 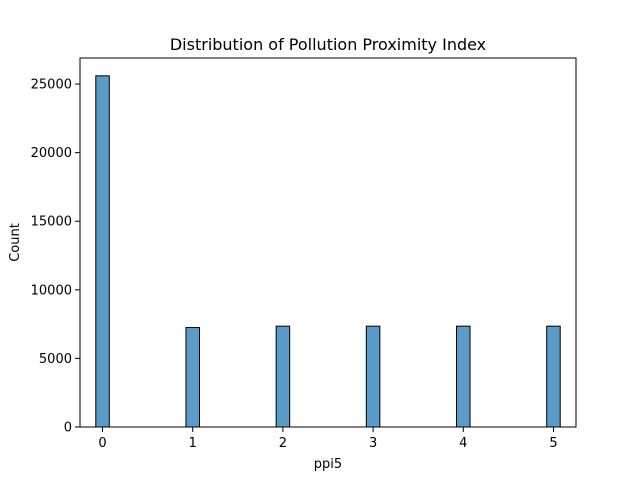 What do you see at coordinates (328, 439) in the screenshot?
I see `x-axis-ticks: 0 1 2 3 4 5` at bounding box center [328, 439].